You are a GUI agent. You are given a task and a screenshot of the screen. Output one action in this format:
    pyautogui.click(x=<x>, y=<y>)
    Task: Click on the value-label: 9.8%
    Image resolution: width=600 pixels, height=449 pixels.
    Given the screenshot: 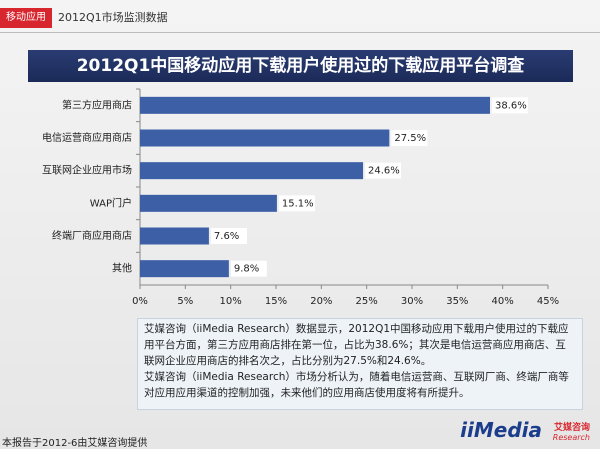 What is the action you would take?
    pyautogui.click(x=246, y=269)
    